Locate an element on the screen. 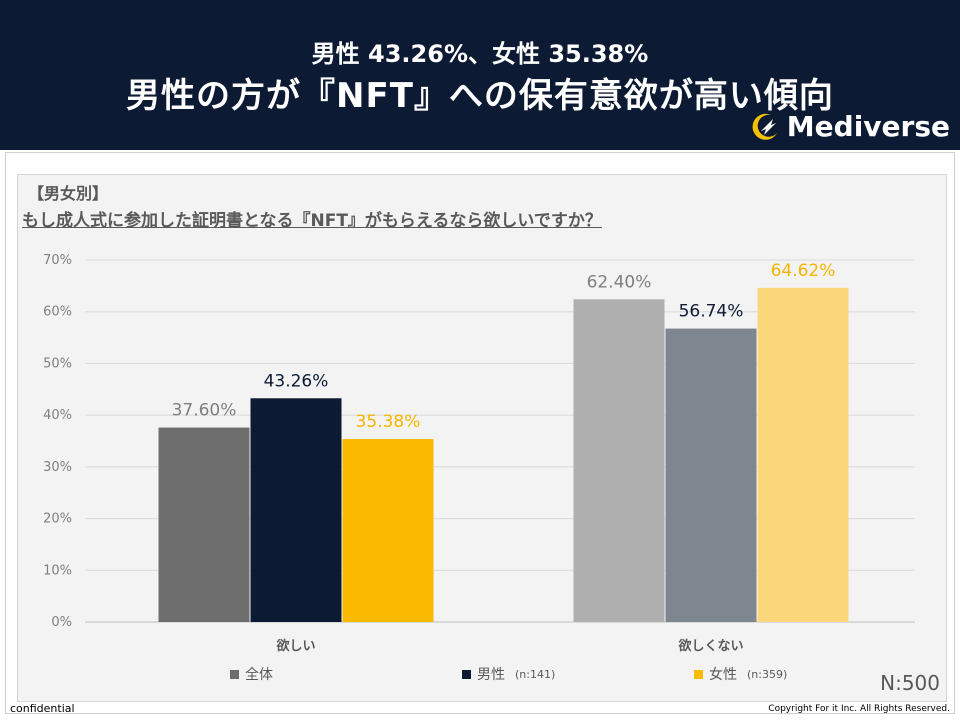 This screenshot has height=720, width=960. header-title: 男性の方が『NFT』への保有意欲が高い傾向 is located at coordinates (480, 96).